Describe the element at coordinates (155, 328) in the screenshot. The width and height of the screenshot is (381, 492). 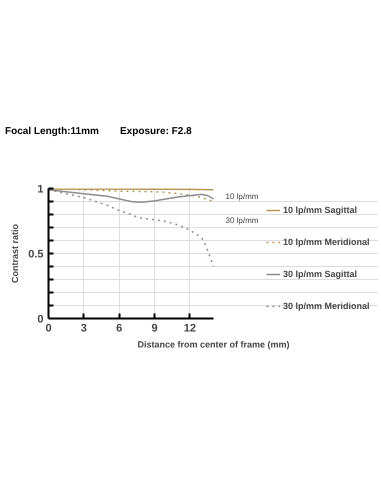
I see `x-tick-label: 9` at that location.